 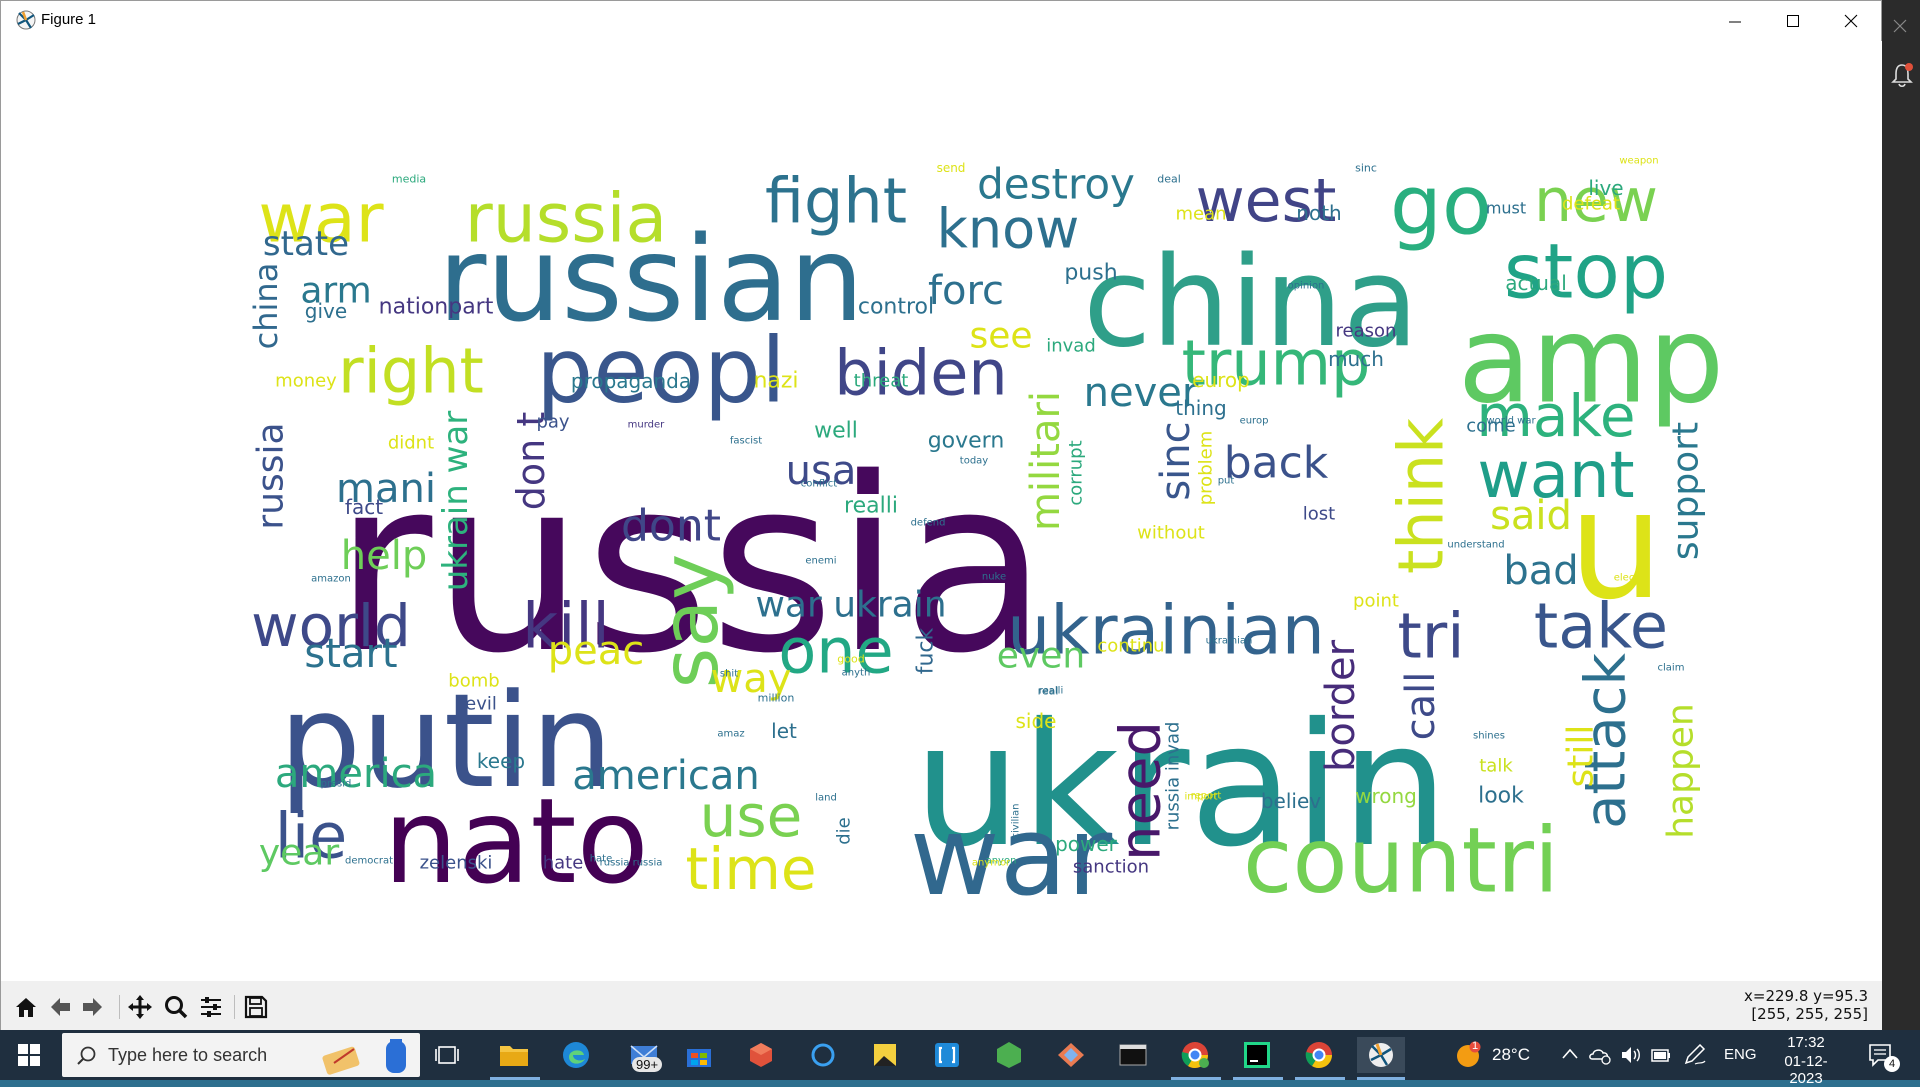 I want to click on floppy-disk-icon, so click(x=256, y=1007).